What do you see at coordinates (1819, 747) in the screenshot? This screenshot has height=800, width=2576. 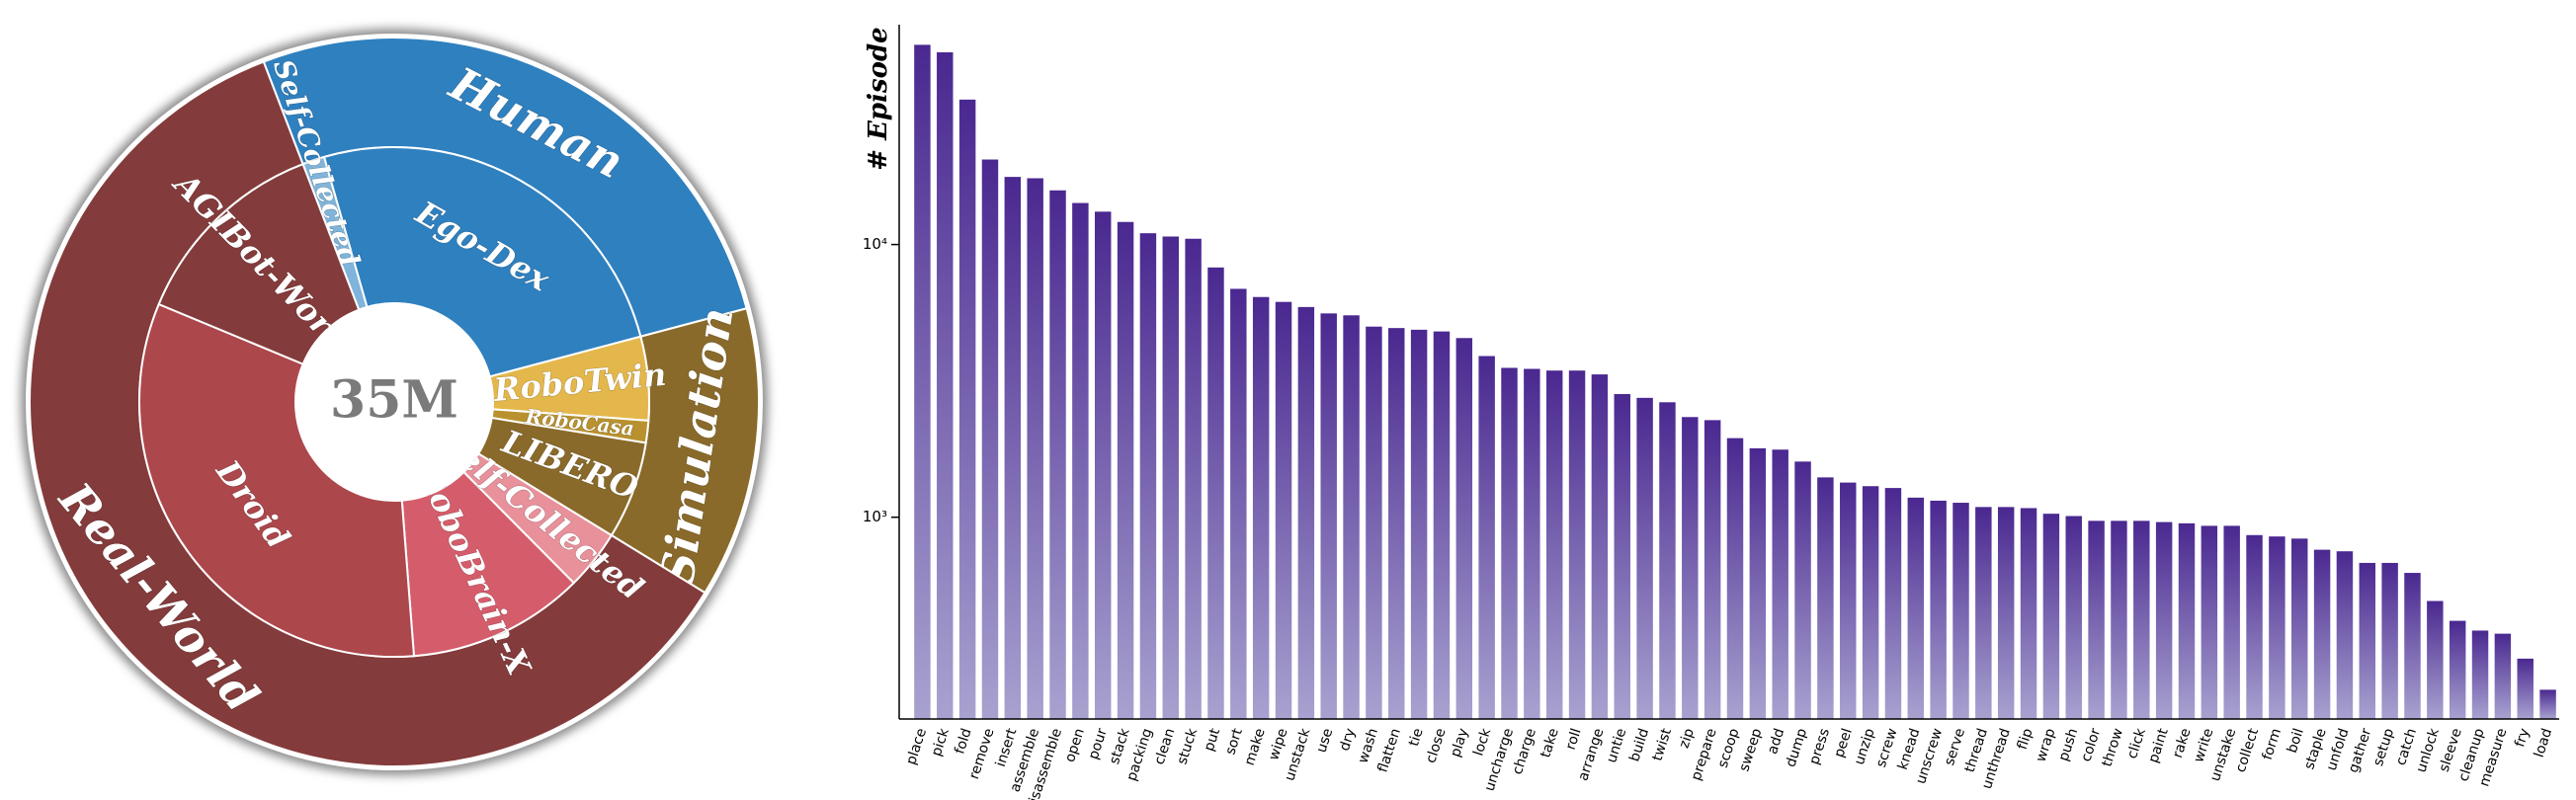 I see `x-tick-label: press` at bounding box center [1819, 747].